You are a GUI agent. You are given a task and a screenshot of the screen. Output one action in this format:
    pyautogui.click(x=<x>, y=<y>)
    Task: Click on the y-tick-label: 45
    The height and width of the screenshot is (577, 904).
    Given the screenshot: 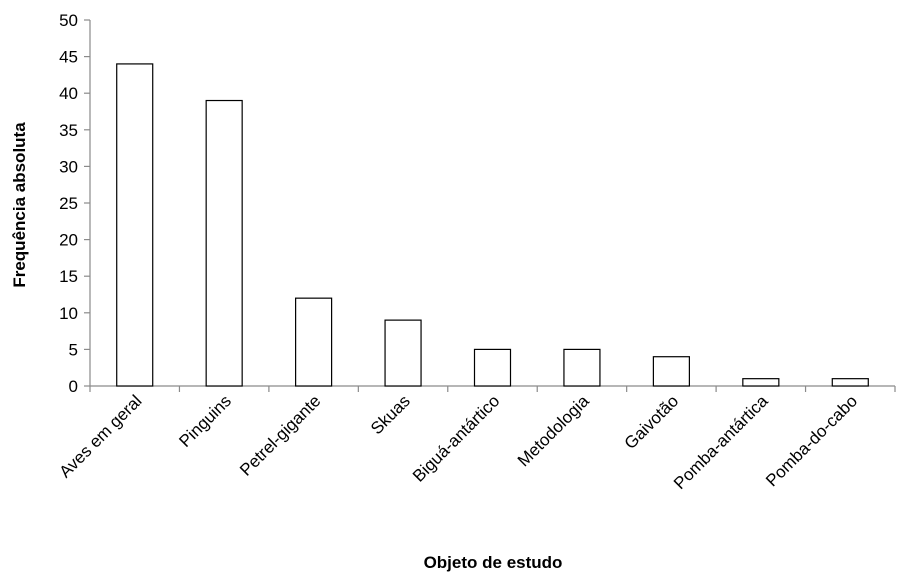 What is the action you would take?
    pyautogui.click(x=68, y=57)
    